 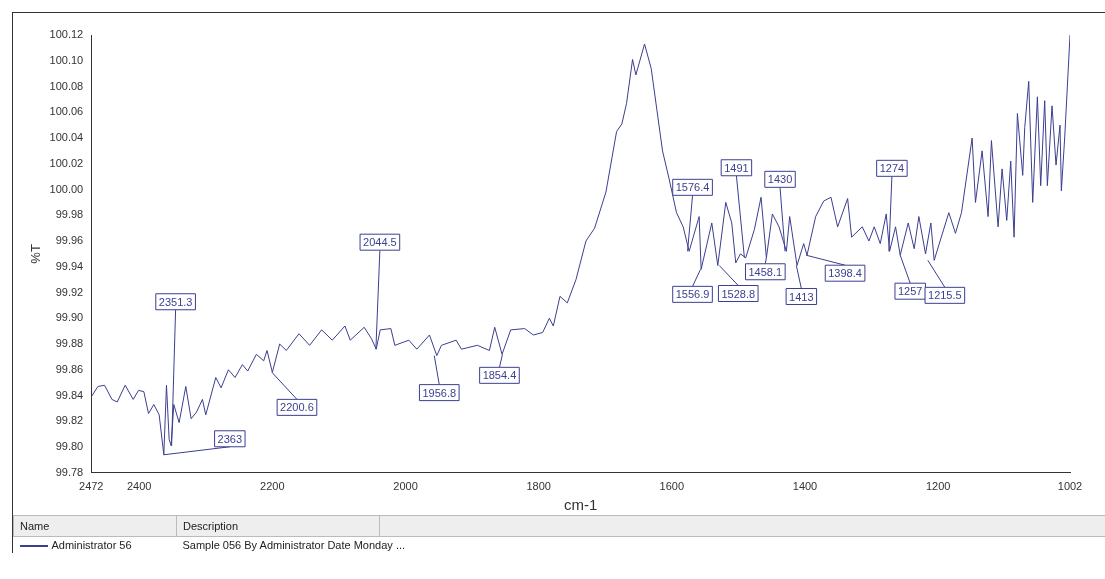 What do you see at coordinates (66, 137) in the screenshot?
I see `y-tick-label: 100.04` at bounding box center [66, 137].